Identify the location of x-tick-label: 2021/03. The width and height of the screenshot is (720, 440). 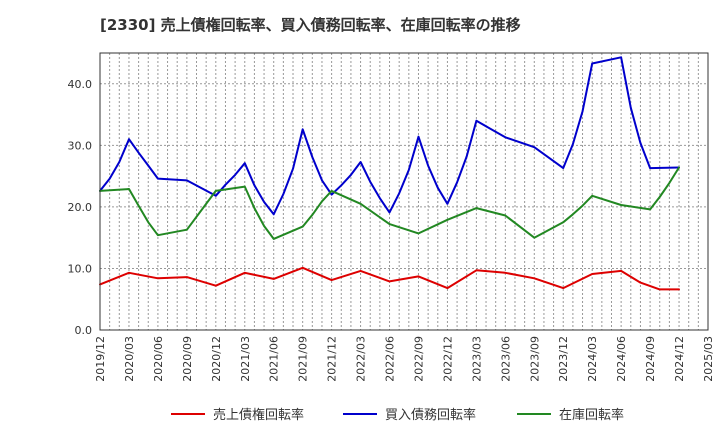
(245, 359).